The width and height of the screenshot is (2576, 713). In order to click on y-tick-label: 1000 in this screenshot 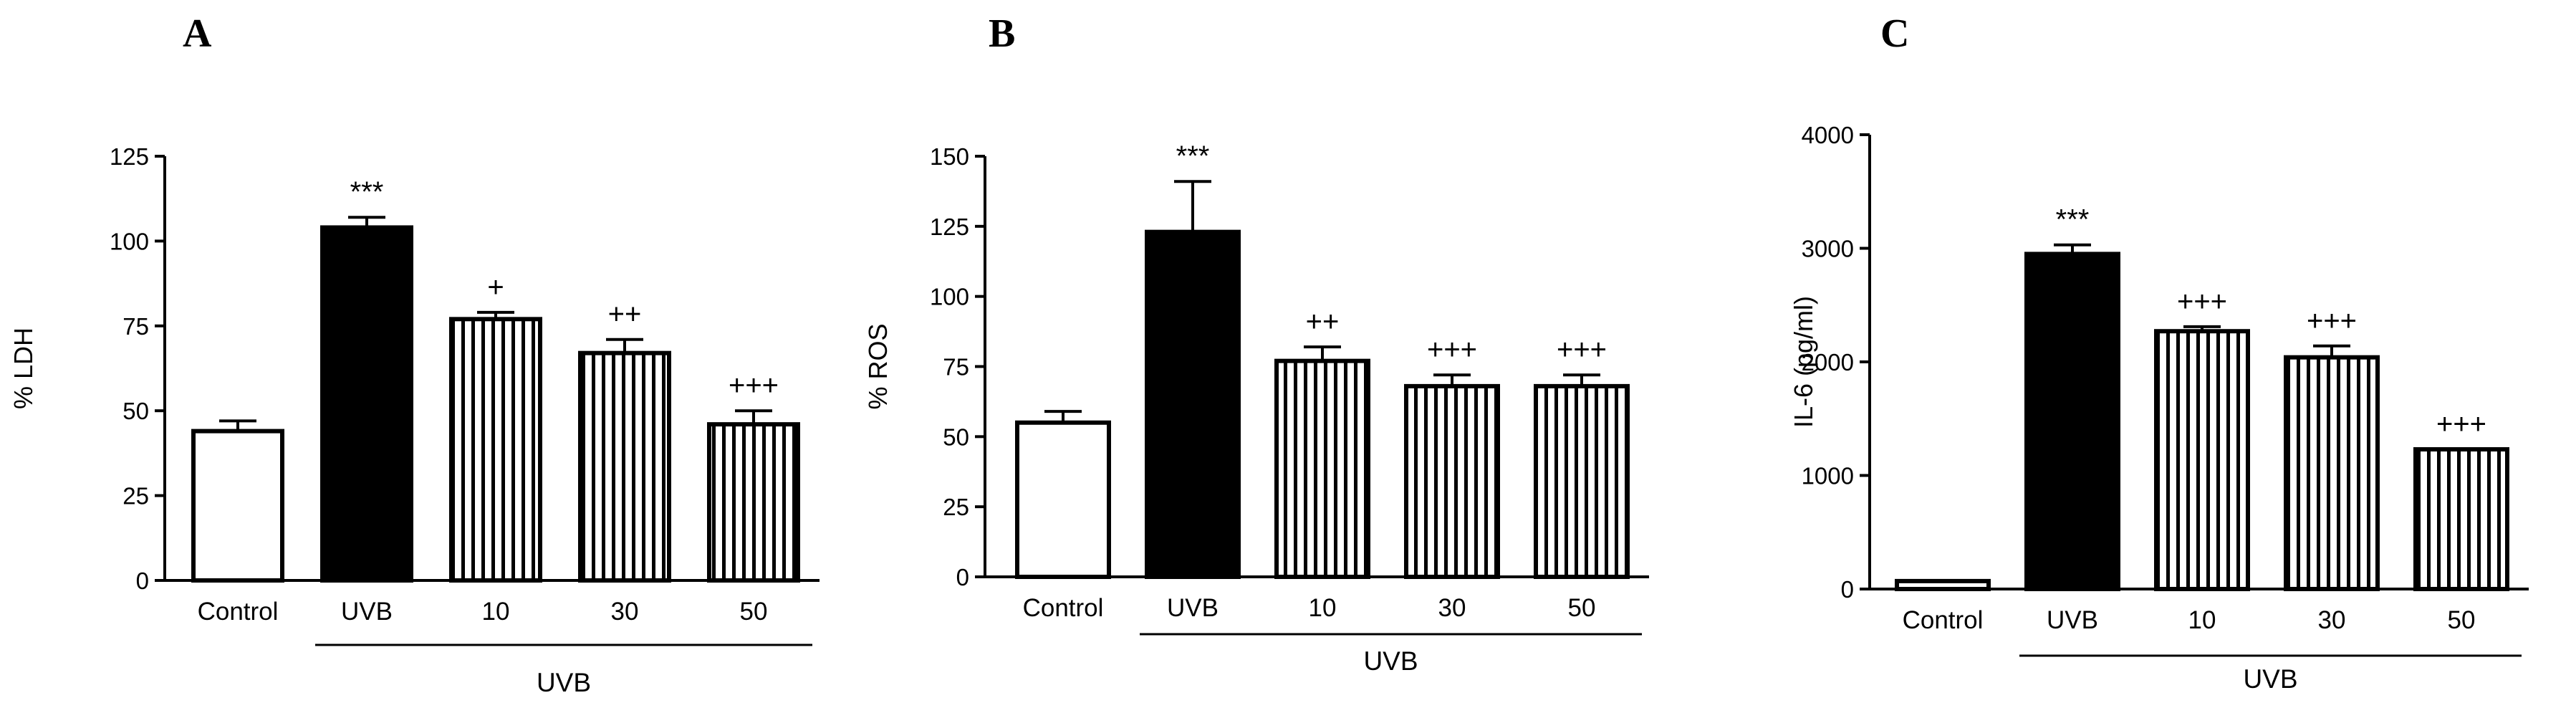, I will do `click(1828, 476)`.